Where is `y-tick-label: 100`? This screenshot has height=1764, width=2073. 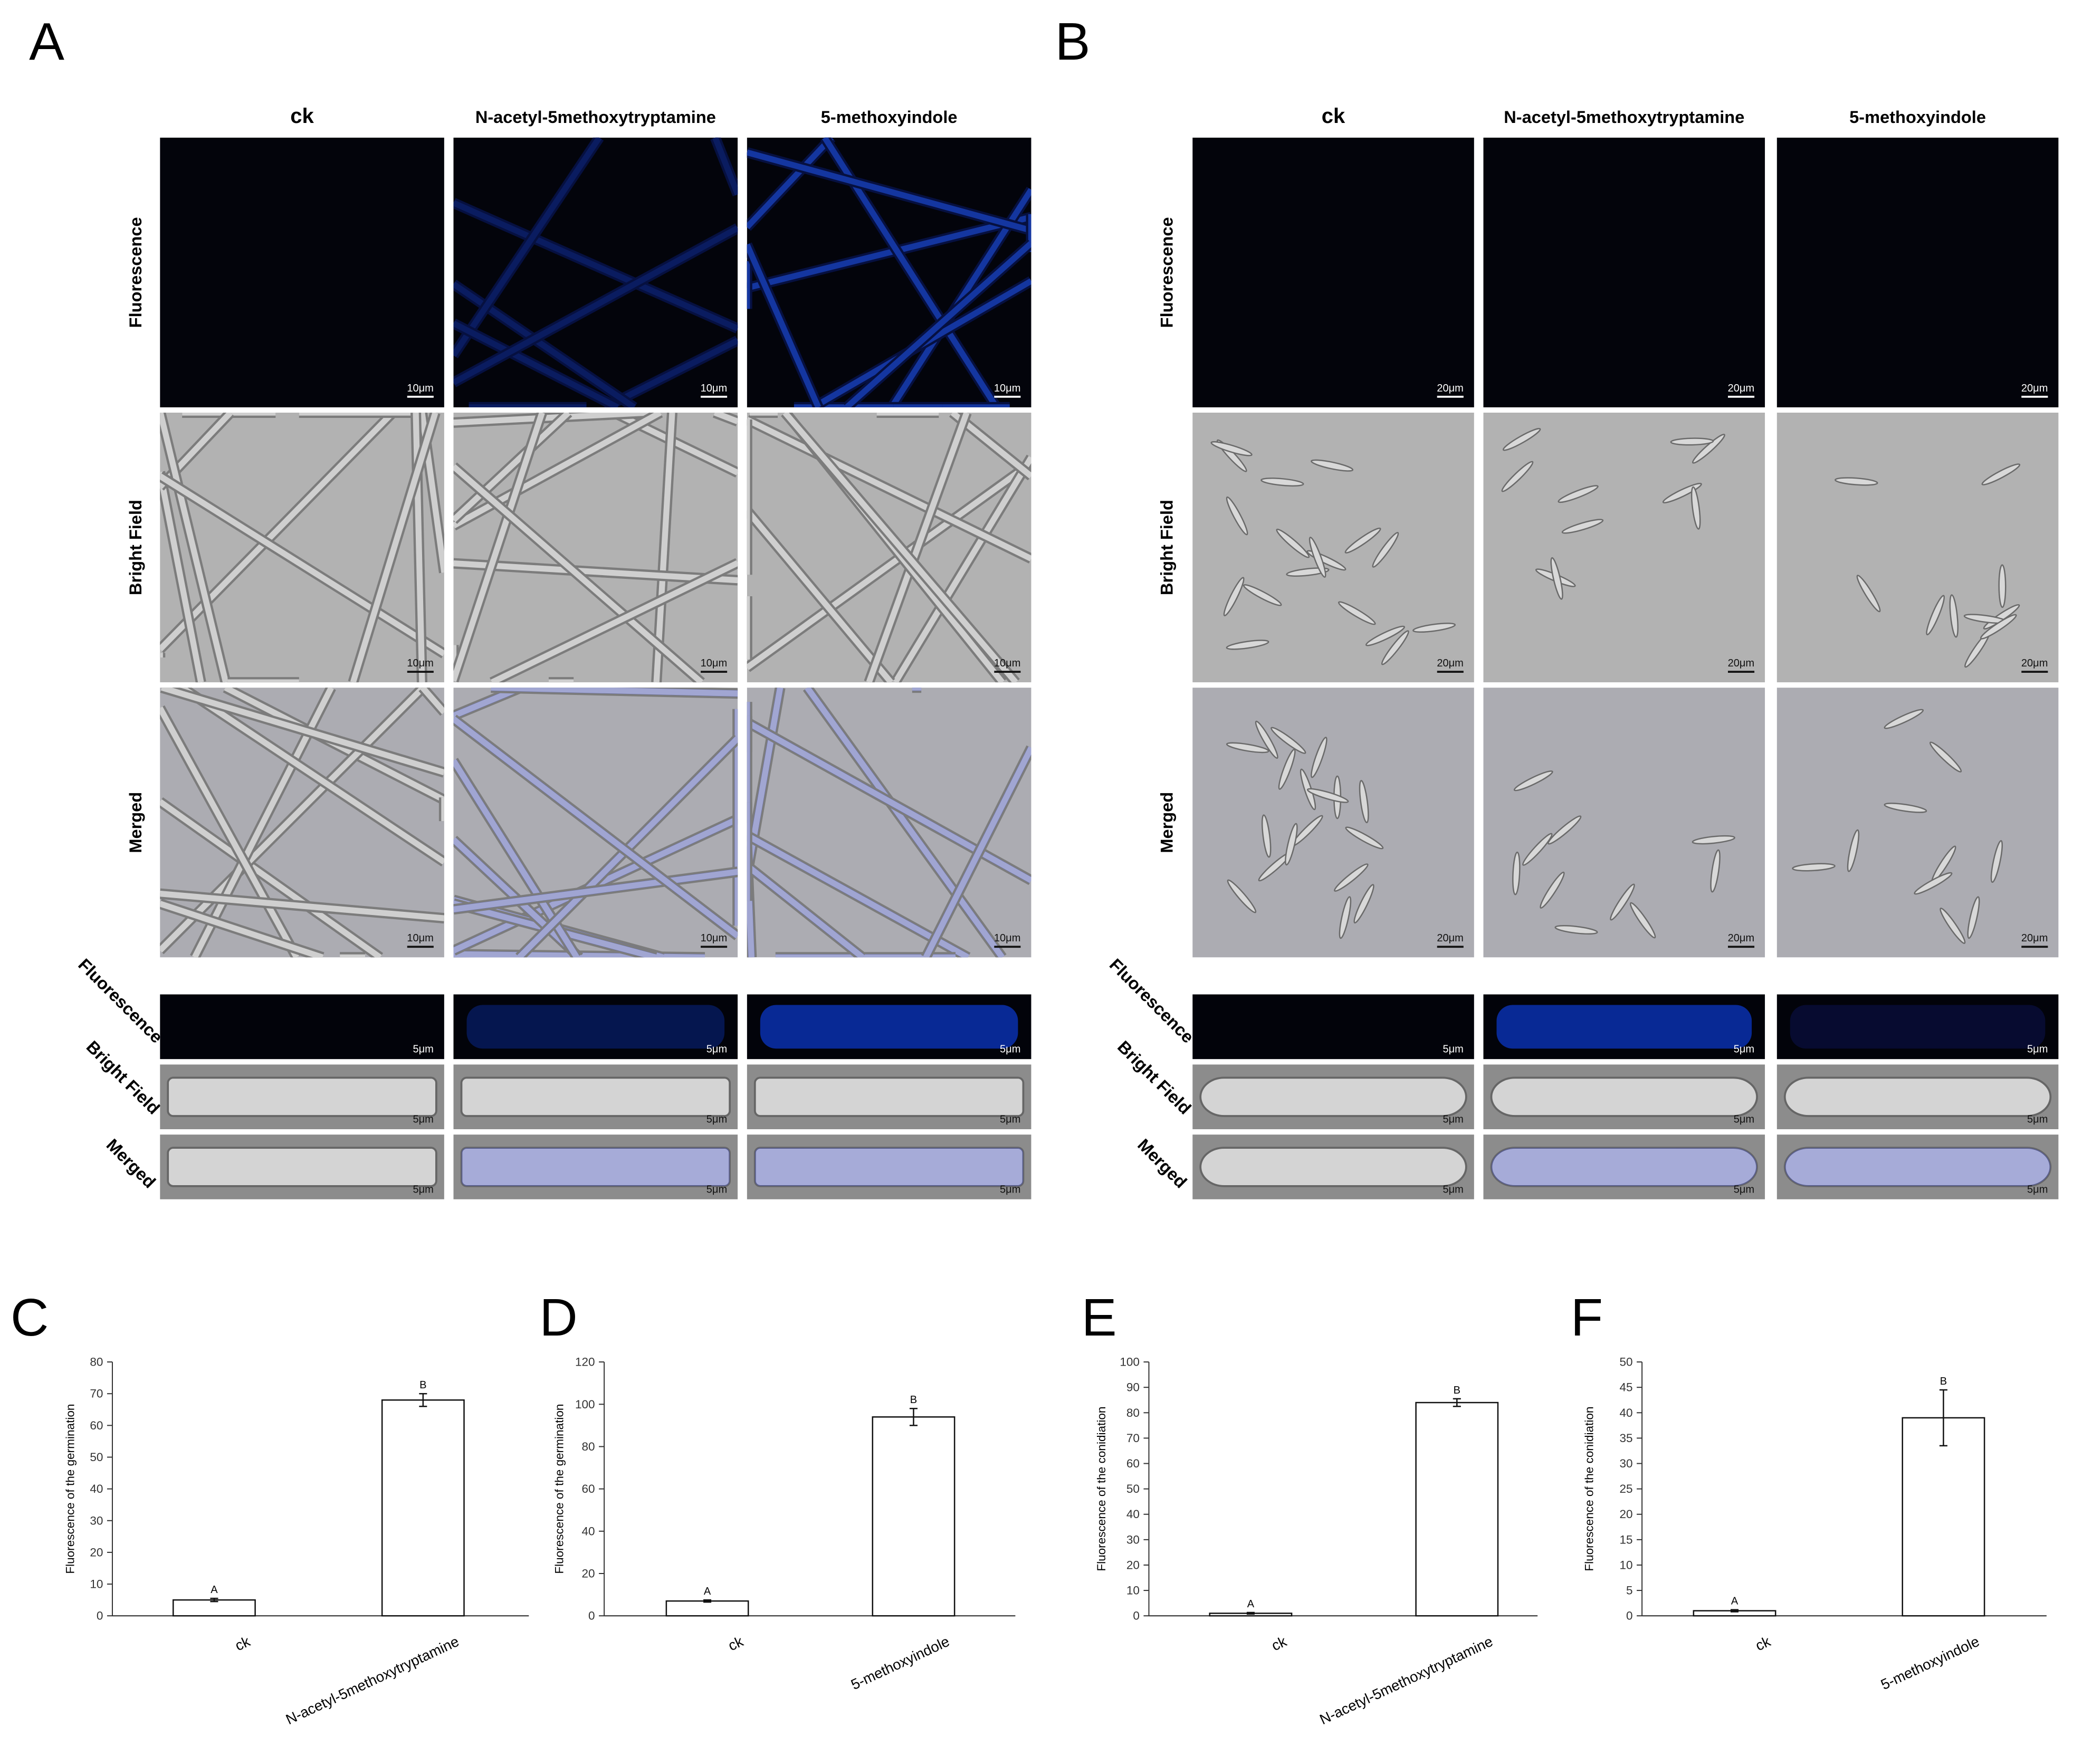
y-tick-label: 100 is located at coordinates (1130, 1363).